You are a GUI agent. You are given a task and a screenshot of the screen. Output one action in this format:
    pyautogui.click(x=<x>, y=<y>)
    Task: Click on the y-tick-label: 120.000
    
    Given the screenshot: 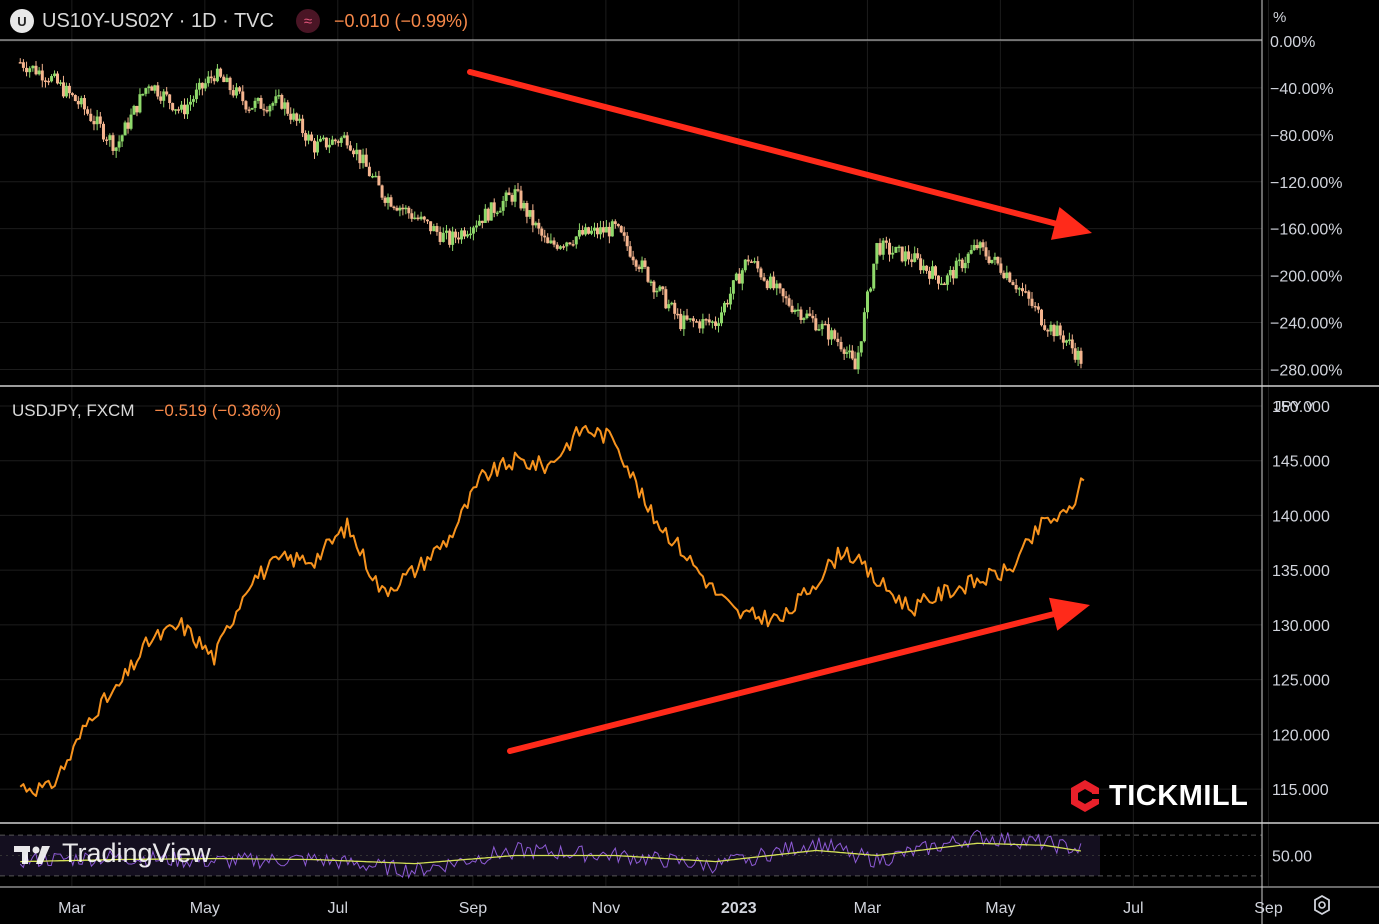 What is the action you would take?
    pyautogui.click(x=1301, y=735)
    